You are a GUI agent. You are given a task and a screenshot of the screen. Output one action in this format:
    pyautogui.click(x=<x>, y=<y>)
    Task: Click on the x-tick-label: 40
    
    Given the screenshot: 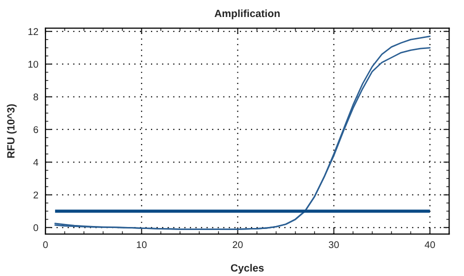 What is the action you would take?
    pyautogui.click(x=429, y=244)
    